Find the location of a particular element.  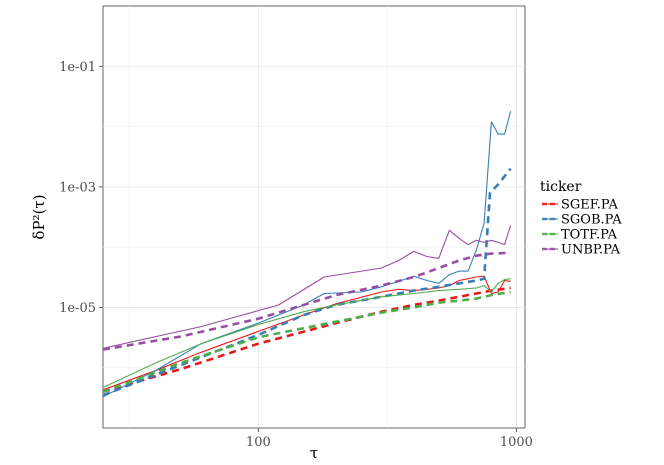

y-tick-label: 1e-03 is located at coordinates (77, 187).